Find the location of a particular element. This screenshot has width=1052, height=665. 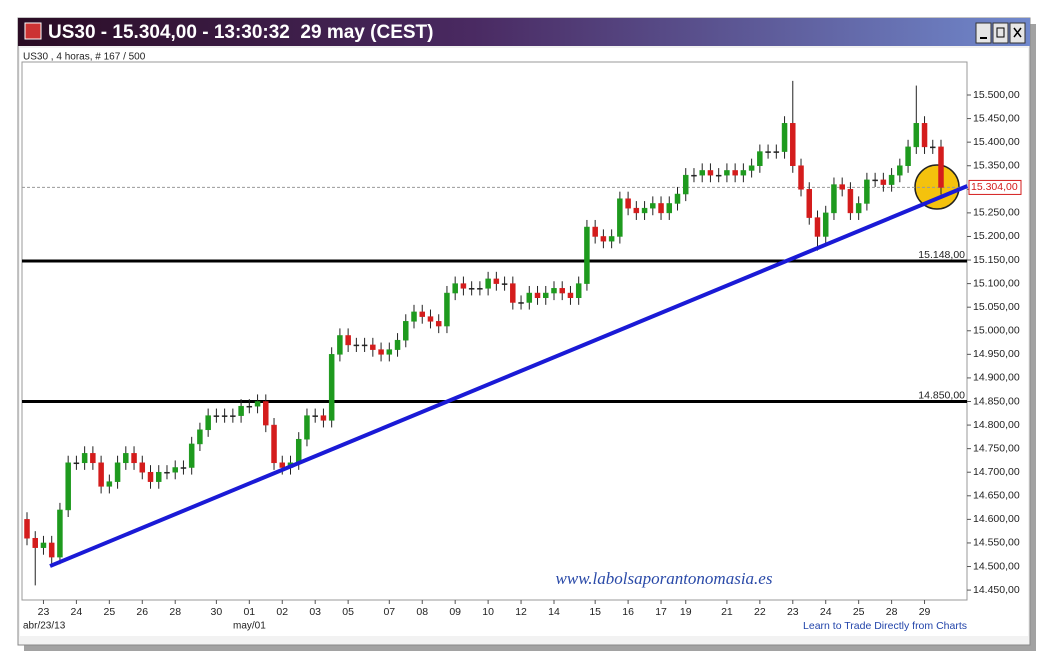

window-buttons is located at coordinates (1000, 33).